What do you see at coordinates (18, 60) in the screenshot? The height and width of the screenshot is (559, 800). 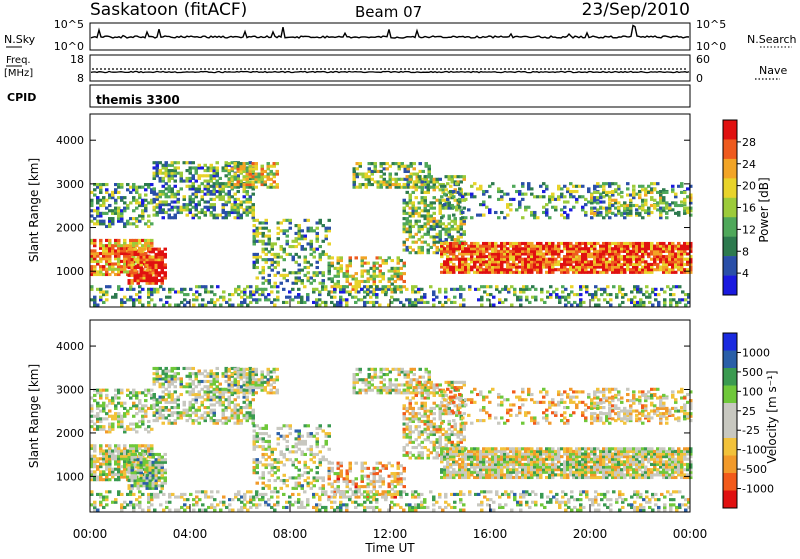 I see `freq-label: Freq.` at bounding box center [18, 60].